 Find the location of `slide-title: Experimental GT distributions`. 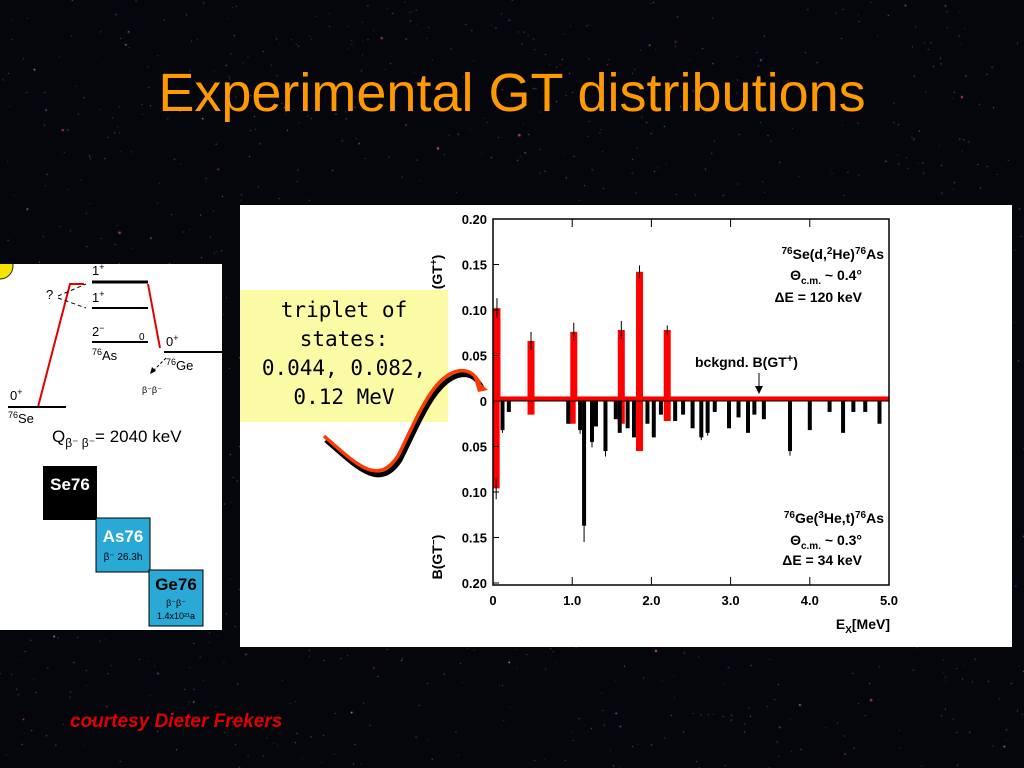

slide-title: Experimental GT distributions is located at coordinates (512, 93).